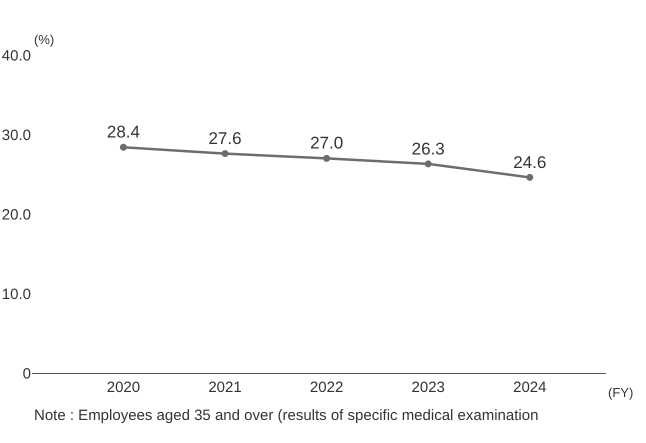  Describe the element at coordinates (26, 373) in the screenshot. I see `y-tick-label: 0` at that location.